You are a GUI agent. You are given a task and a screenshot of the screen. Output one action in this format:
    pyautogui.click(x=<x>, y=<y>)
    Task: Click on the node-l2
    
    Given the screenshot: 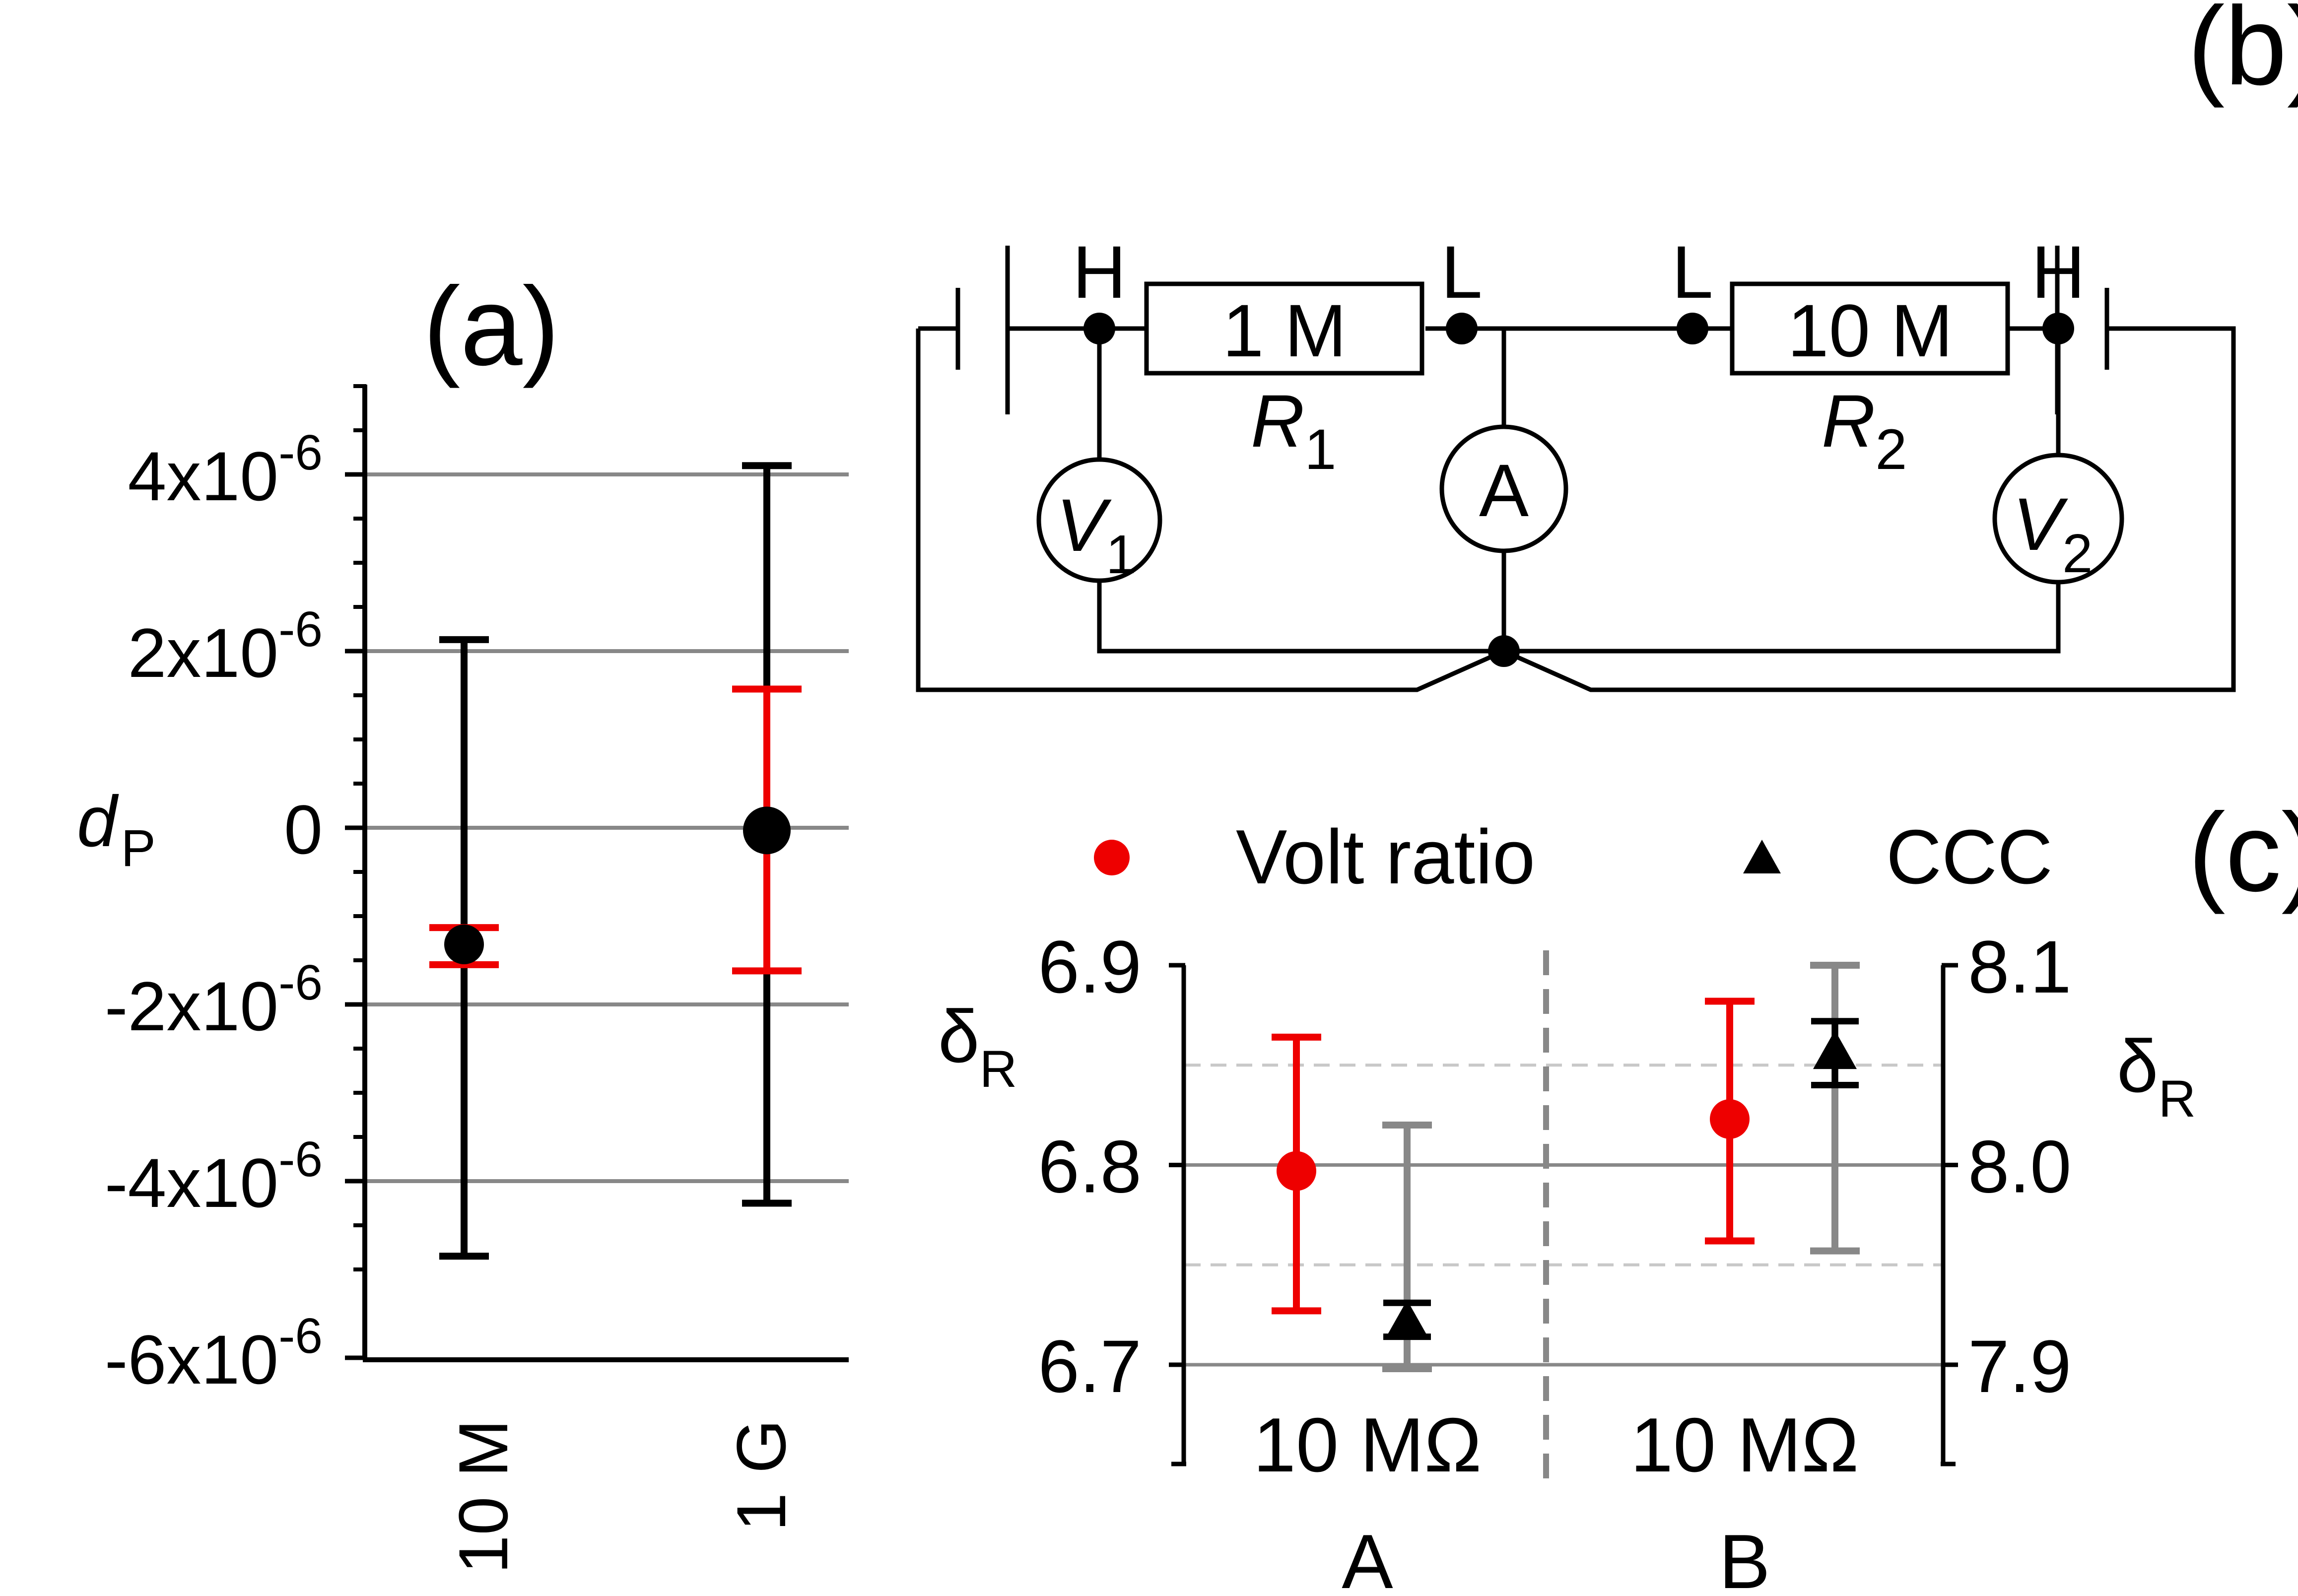 What is the action you would take?
    pyautogui.click(x=1692, y=329)
    